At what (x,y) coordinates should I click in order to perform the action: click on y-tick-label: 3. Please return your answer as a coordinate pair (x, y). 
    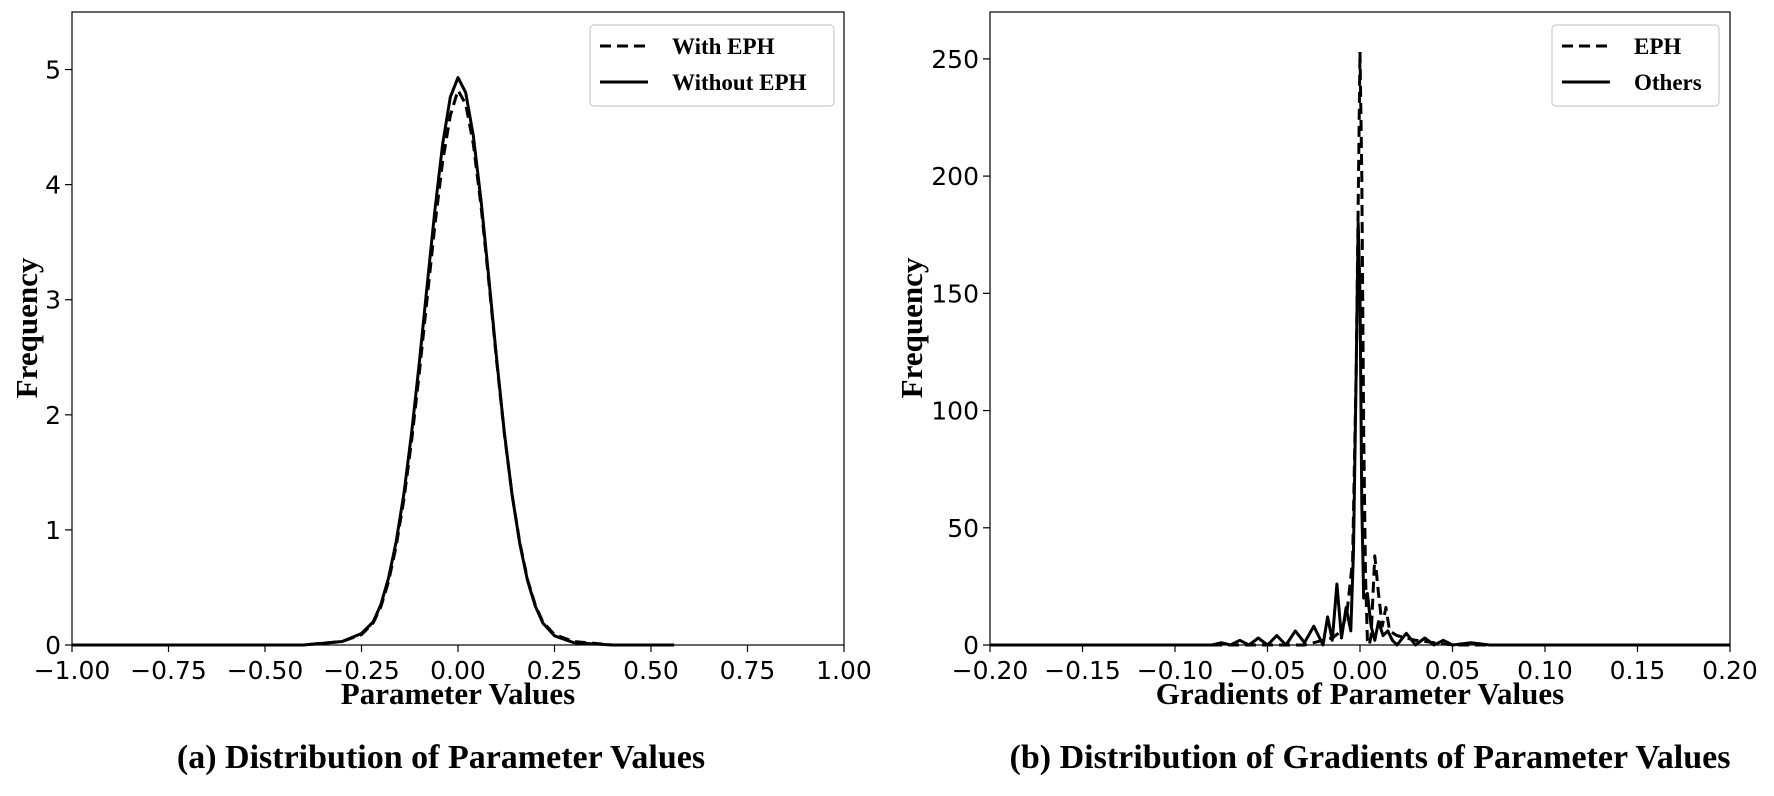
    Looking at the image, I should click on (53, 300).